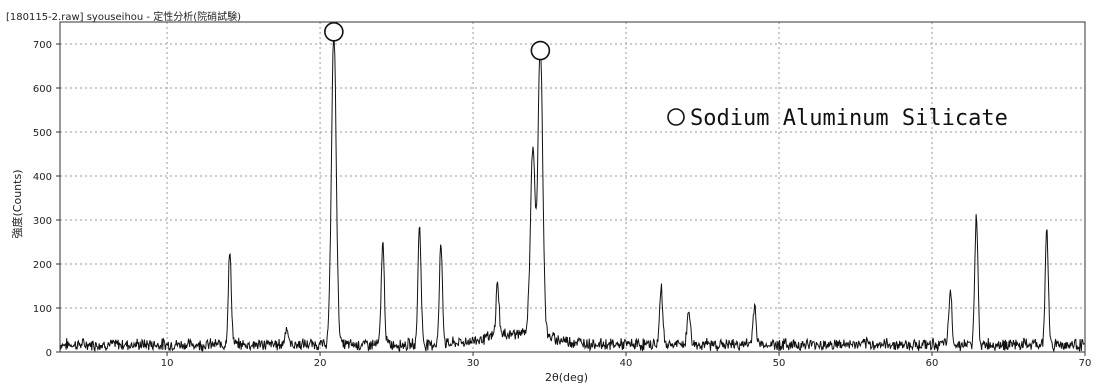 The height and width of the screenshot is (389, 1096). I want to click on legend-label: Sodium Aluminum Silicate, so click(849, 118).